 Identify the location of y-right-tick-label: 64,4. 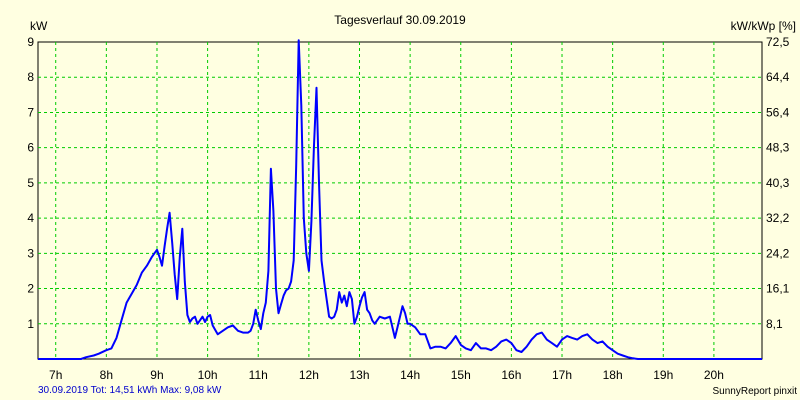
(778, 77).